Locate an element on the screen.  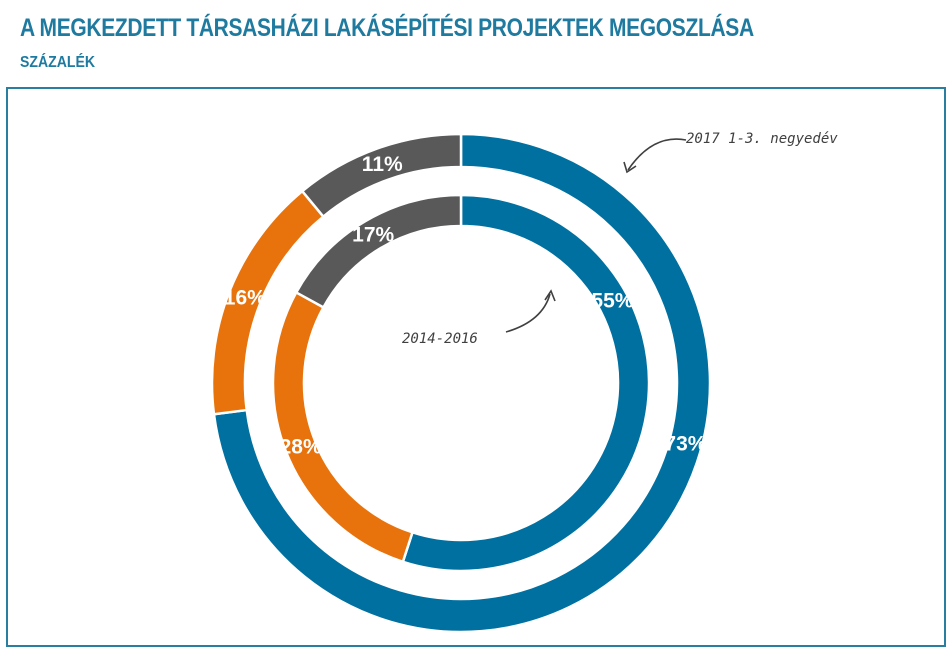
inner-label-orange: 28% is located at coordinates (301, 447).